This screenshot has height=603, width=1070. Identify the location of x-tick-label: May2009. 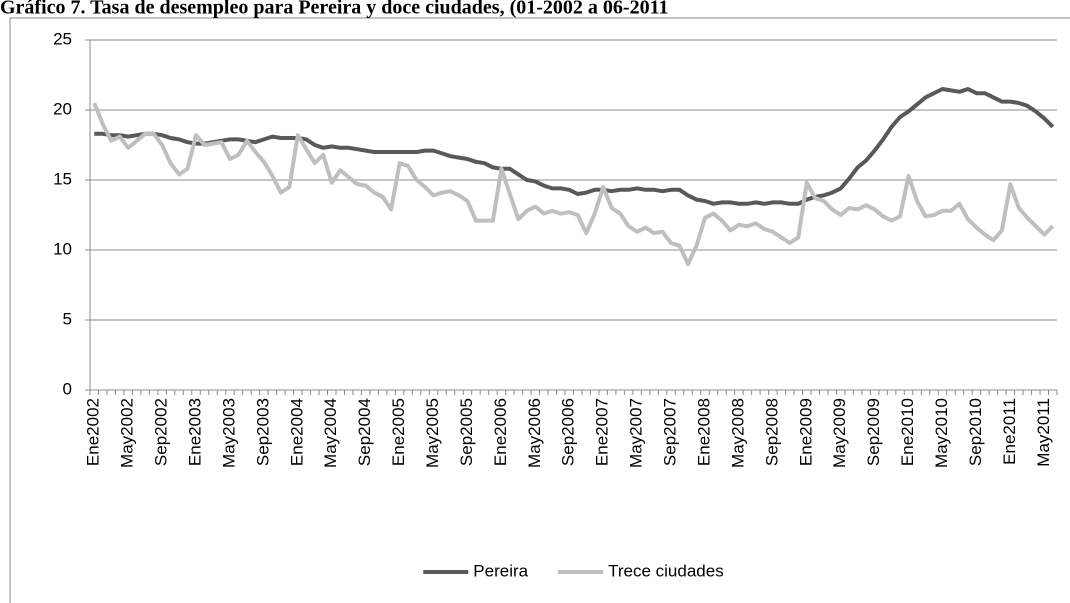
(839, 433).